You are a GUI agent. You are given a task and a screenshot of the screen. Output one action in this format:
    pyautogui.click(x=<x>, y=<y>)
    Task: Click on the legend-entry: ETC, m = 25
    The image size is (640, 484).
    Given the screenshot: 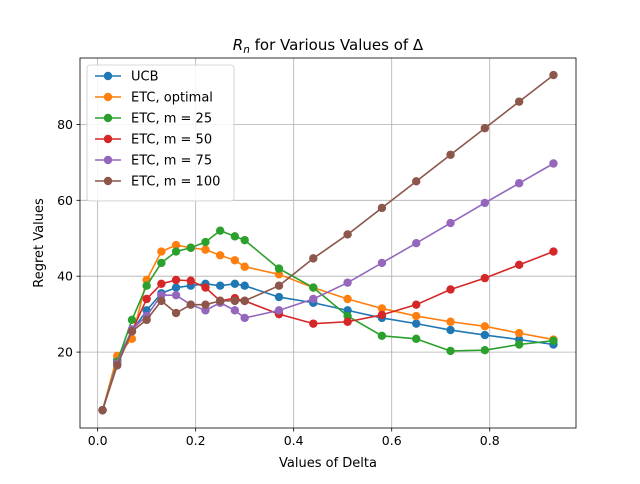 What is the action you would take?
    pyautogui.click(x=153, y=119)
    